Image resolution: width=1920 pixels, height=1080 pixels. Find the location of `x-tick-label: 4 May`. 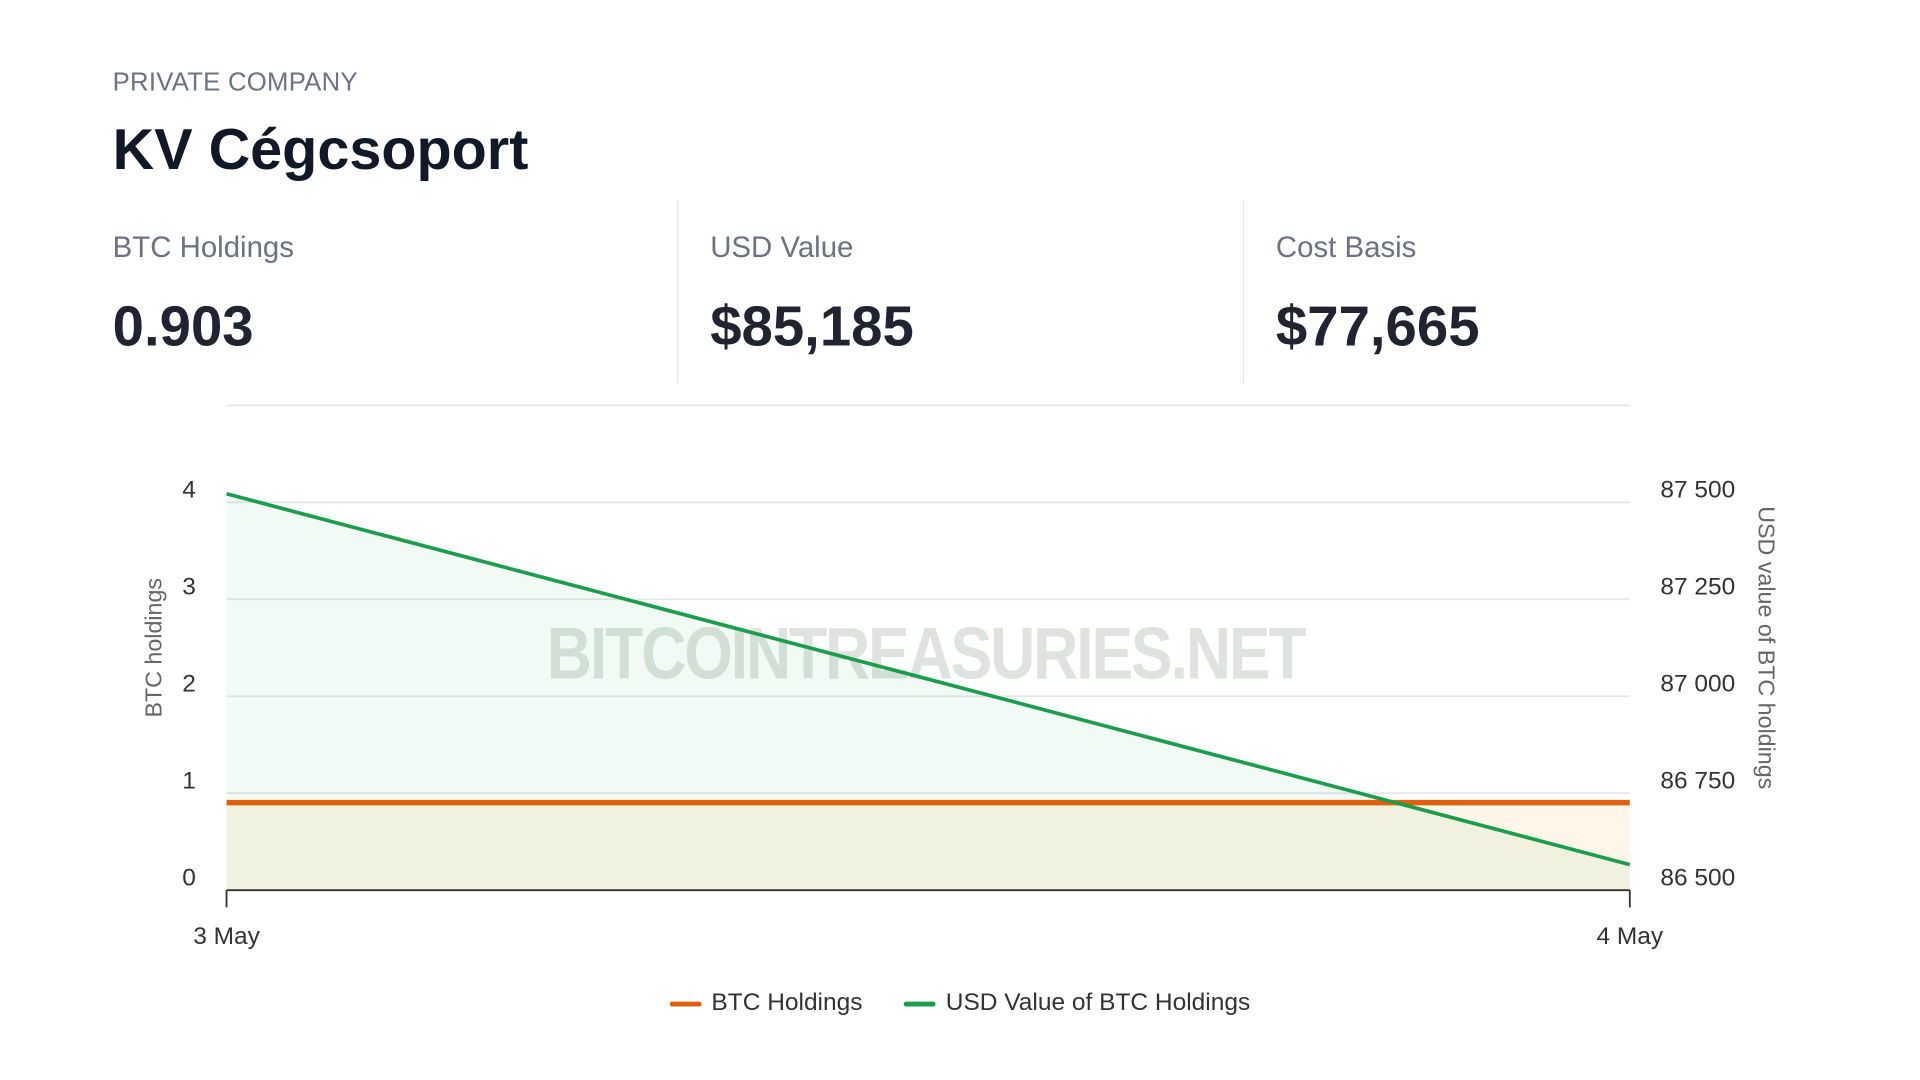

x-tick-label: 4 May is located at coordinates (1629, 936).